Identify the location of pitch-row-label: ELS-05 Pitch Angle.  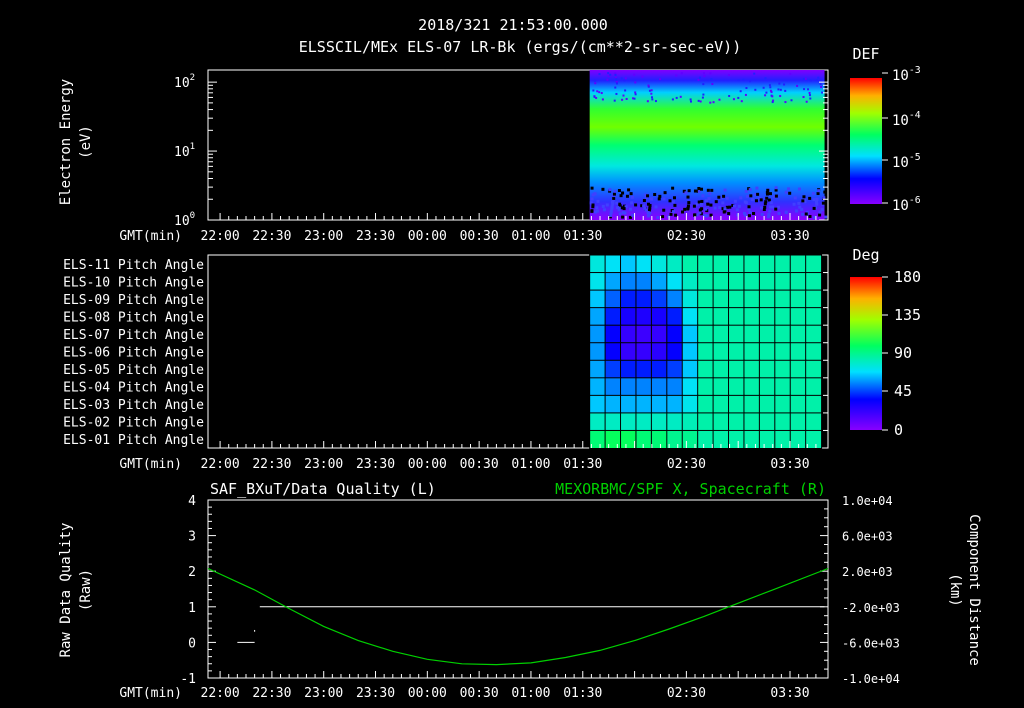
(133, 370).